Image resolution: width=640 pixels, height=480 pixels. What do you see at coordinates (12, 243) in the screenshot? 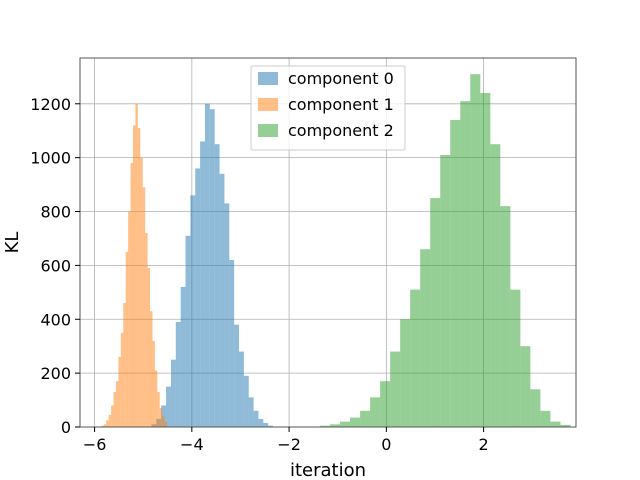
I see `y-axis-label: KL` at bounding box center [12, 243].